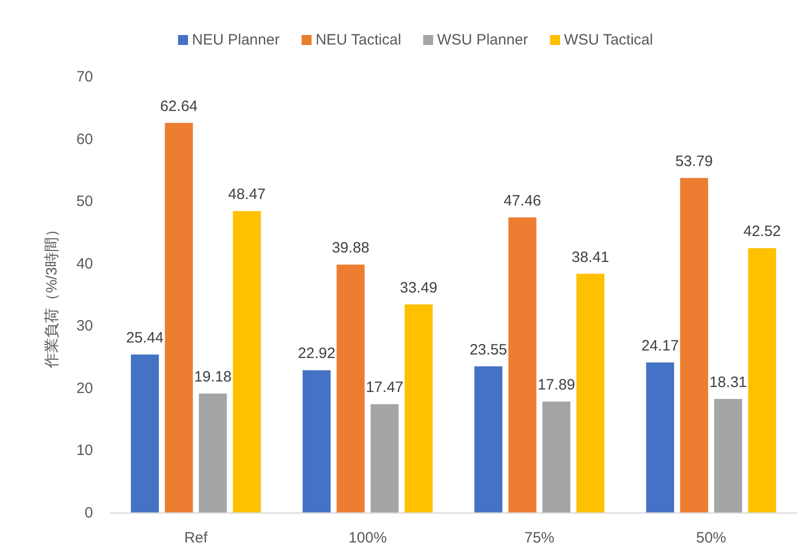  Describe the element at coordinates (482, 40) in the screenshot. I see `legend-label: WSU Planner` at that location.